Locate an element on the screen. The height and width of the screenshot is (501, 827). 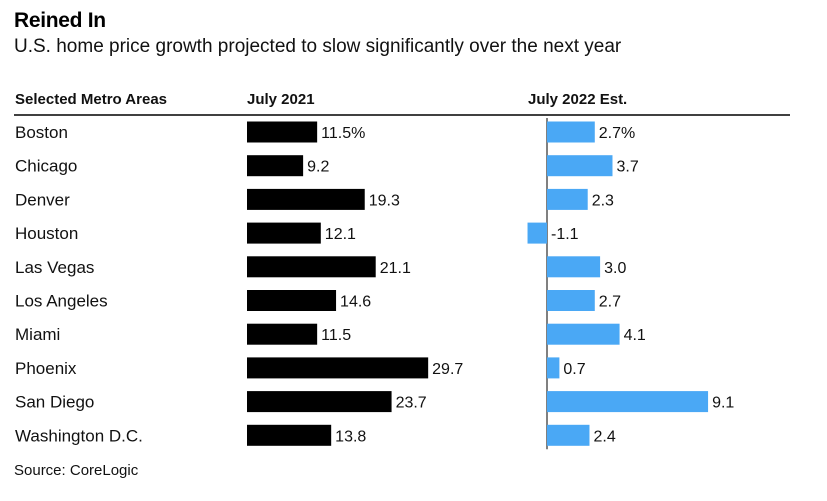
bar-2021-las-vegas is located at coordinates (311, 267).